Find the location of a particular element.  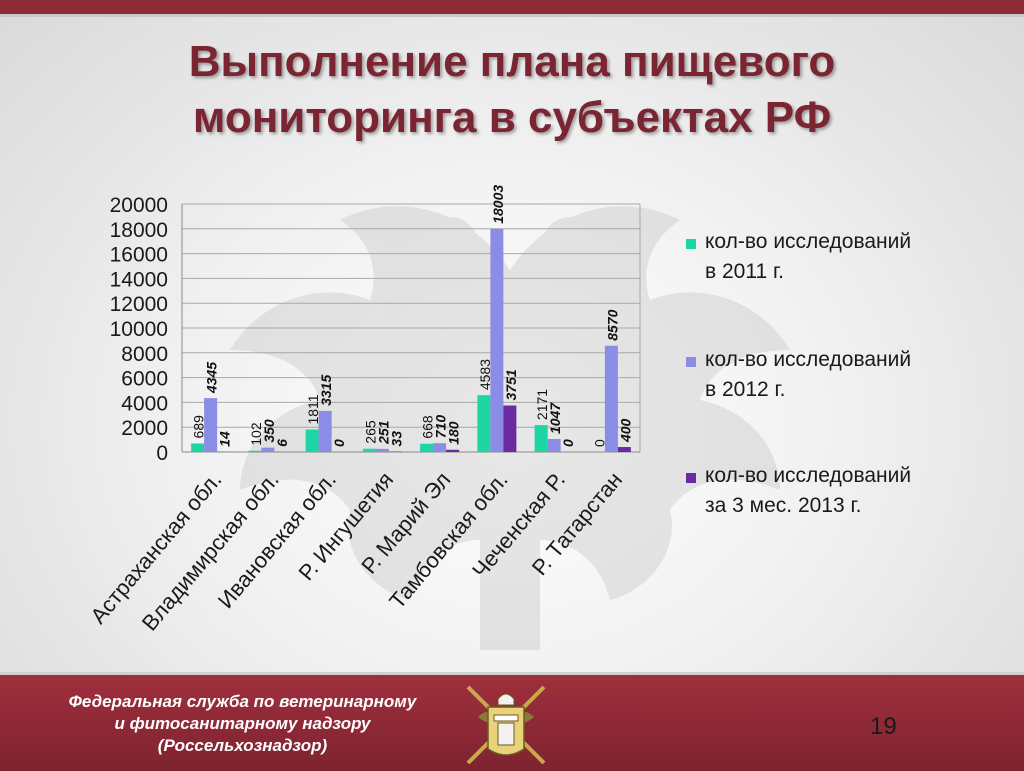

y-tick-label: 18000 is located at coordinates (139, 230).